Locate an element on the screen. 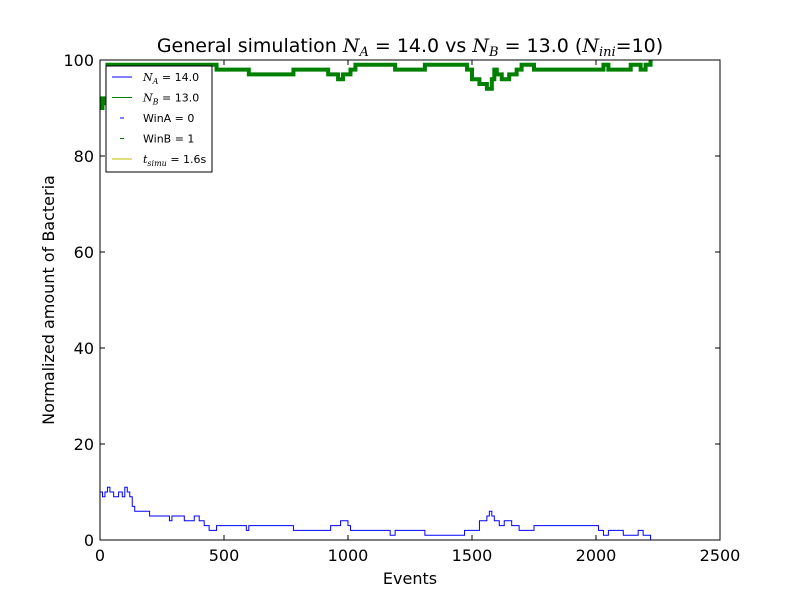 The image size is (800, 600). legend-value: = 13.0 is located at coordinates (179, 98).